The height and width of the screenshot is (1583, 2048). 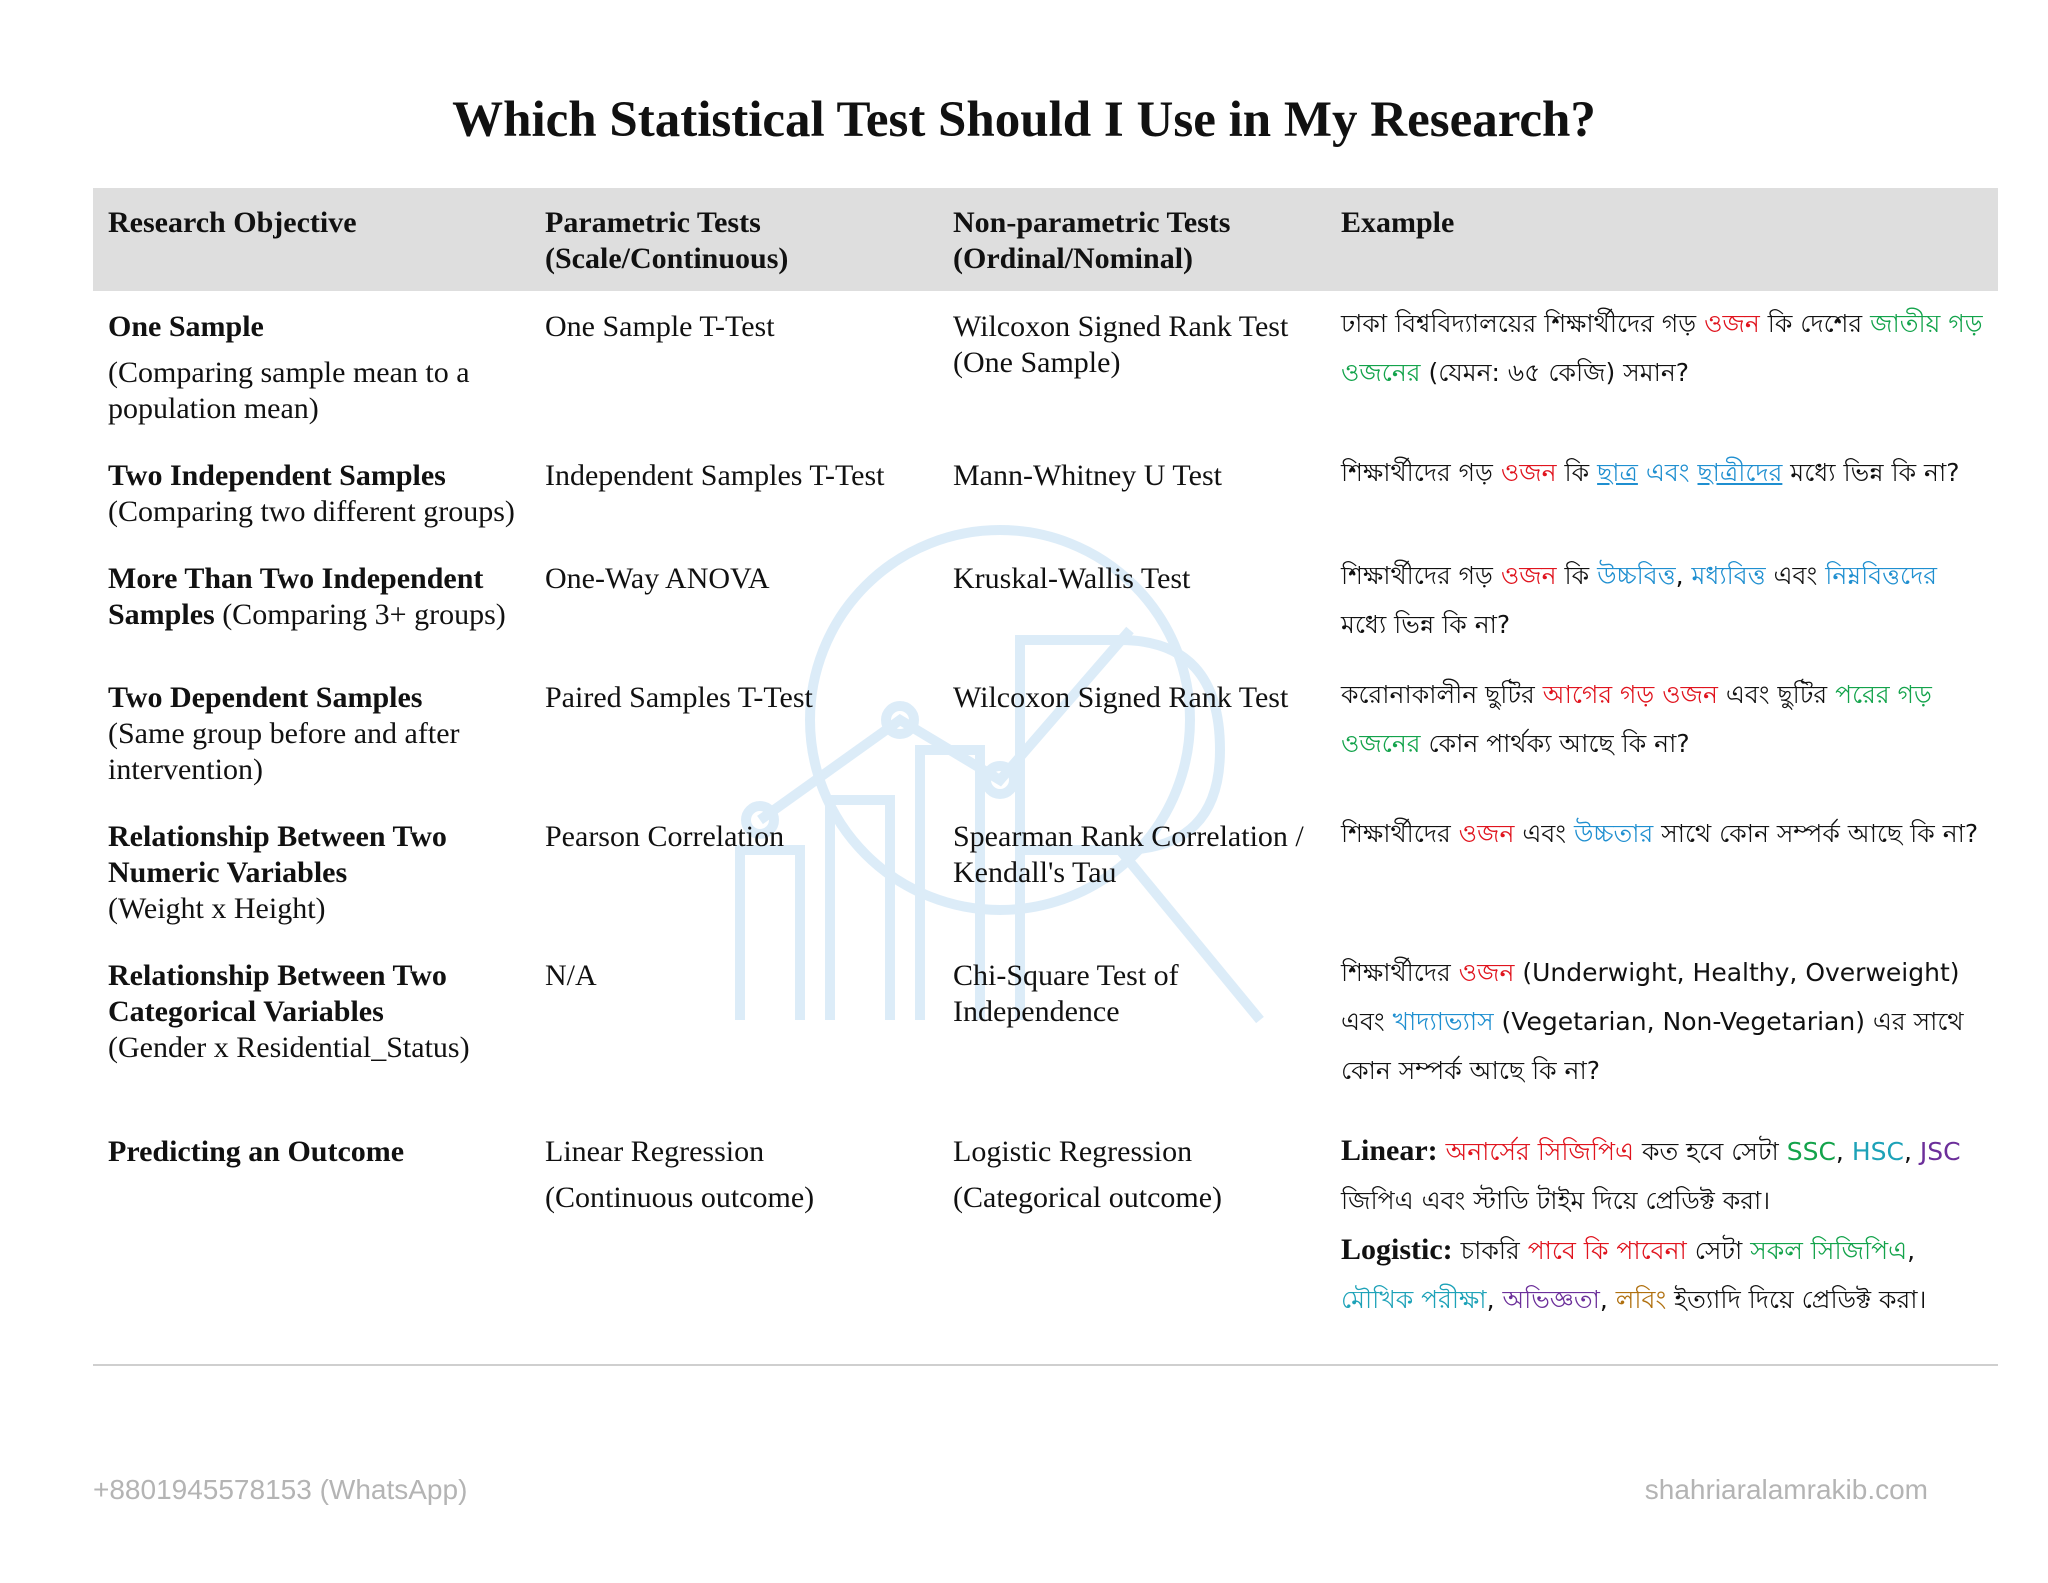 What do you see at coordinates (1577, 472) in the screenshot?
I see `example-text-segment: কি` at bounding box center [1577, 472].